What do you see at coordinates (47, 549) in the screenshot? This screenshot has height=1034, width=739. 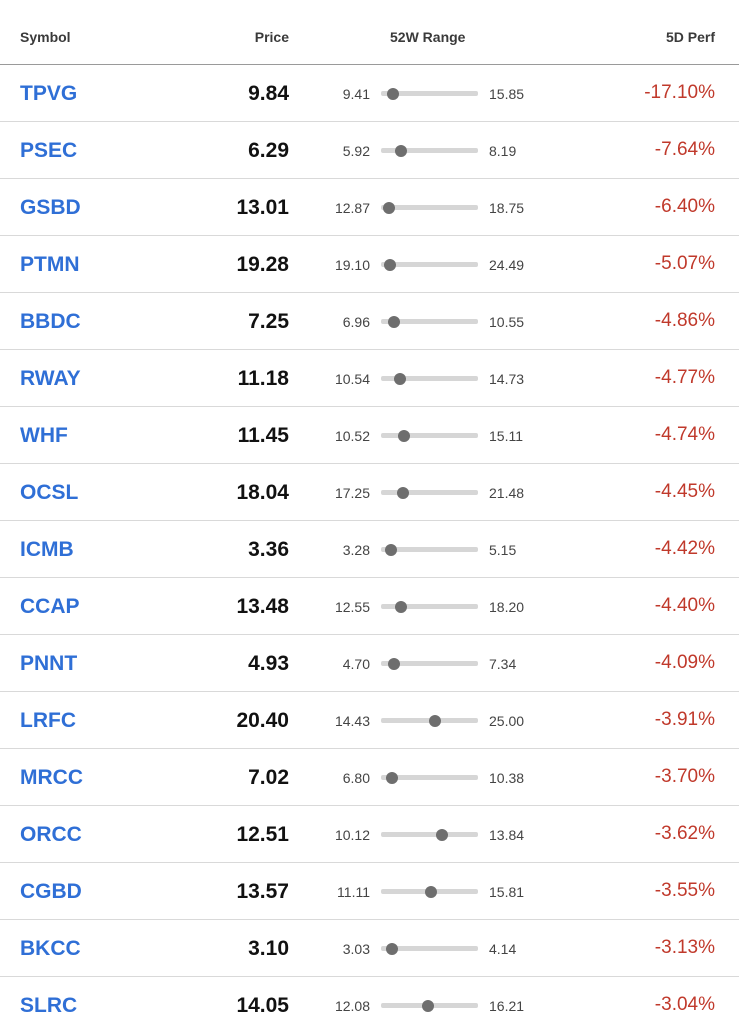 I see `symbol-link: ICMB` at bounding box center [47, 549].